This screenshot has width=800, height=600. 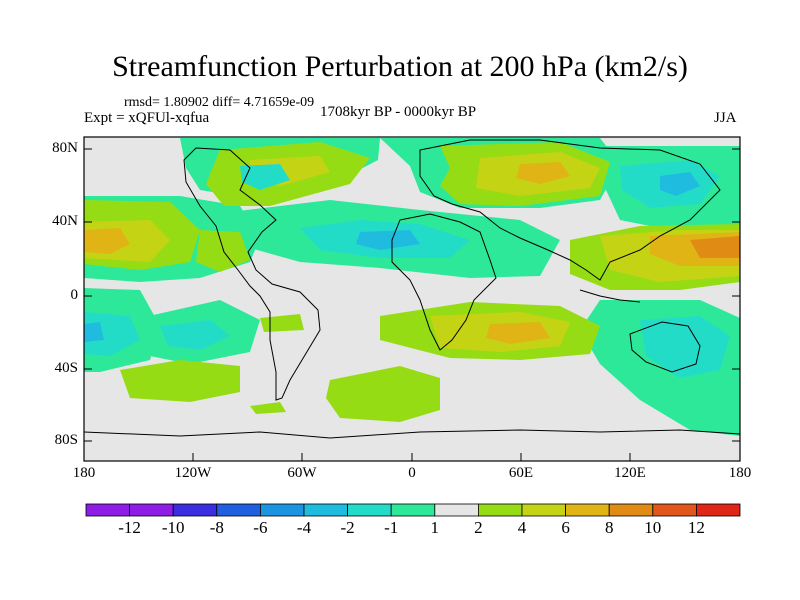 What do you see at coordinates (66, 368) in the screenshot?
I see `lat-label-40s: 40S` at bounding box center [66, 368].